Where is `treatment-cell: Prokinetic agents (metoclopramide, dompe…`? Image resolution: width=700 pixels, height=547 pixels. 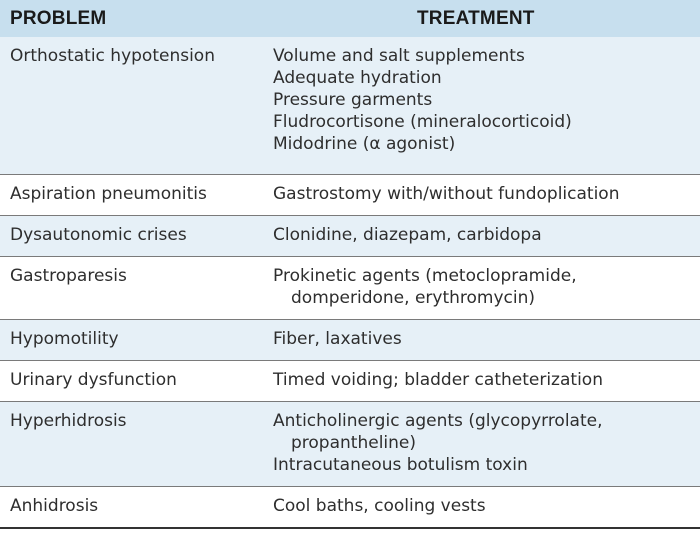 treatment-cell: Prokinetic agents (metoclopramide, dompe… is located at coordinates (486, 287).